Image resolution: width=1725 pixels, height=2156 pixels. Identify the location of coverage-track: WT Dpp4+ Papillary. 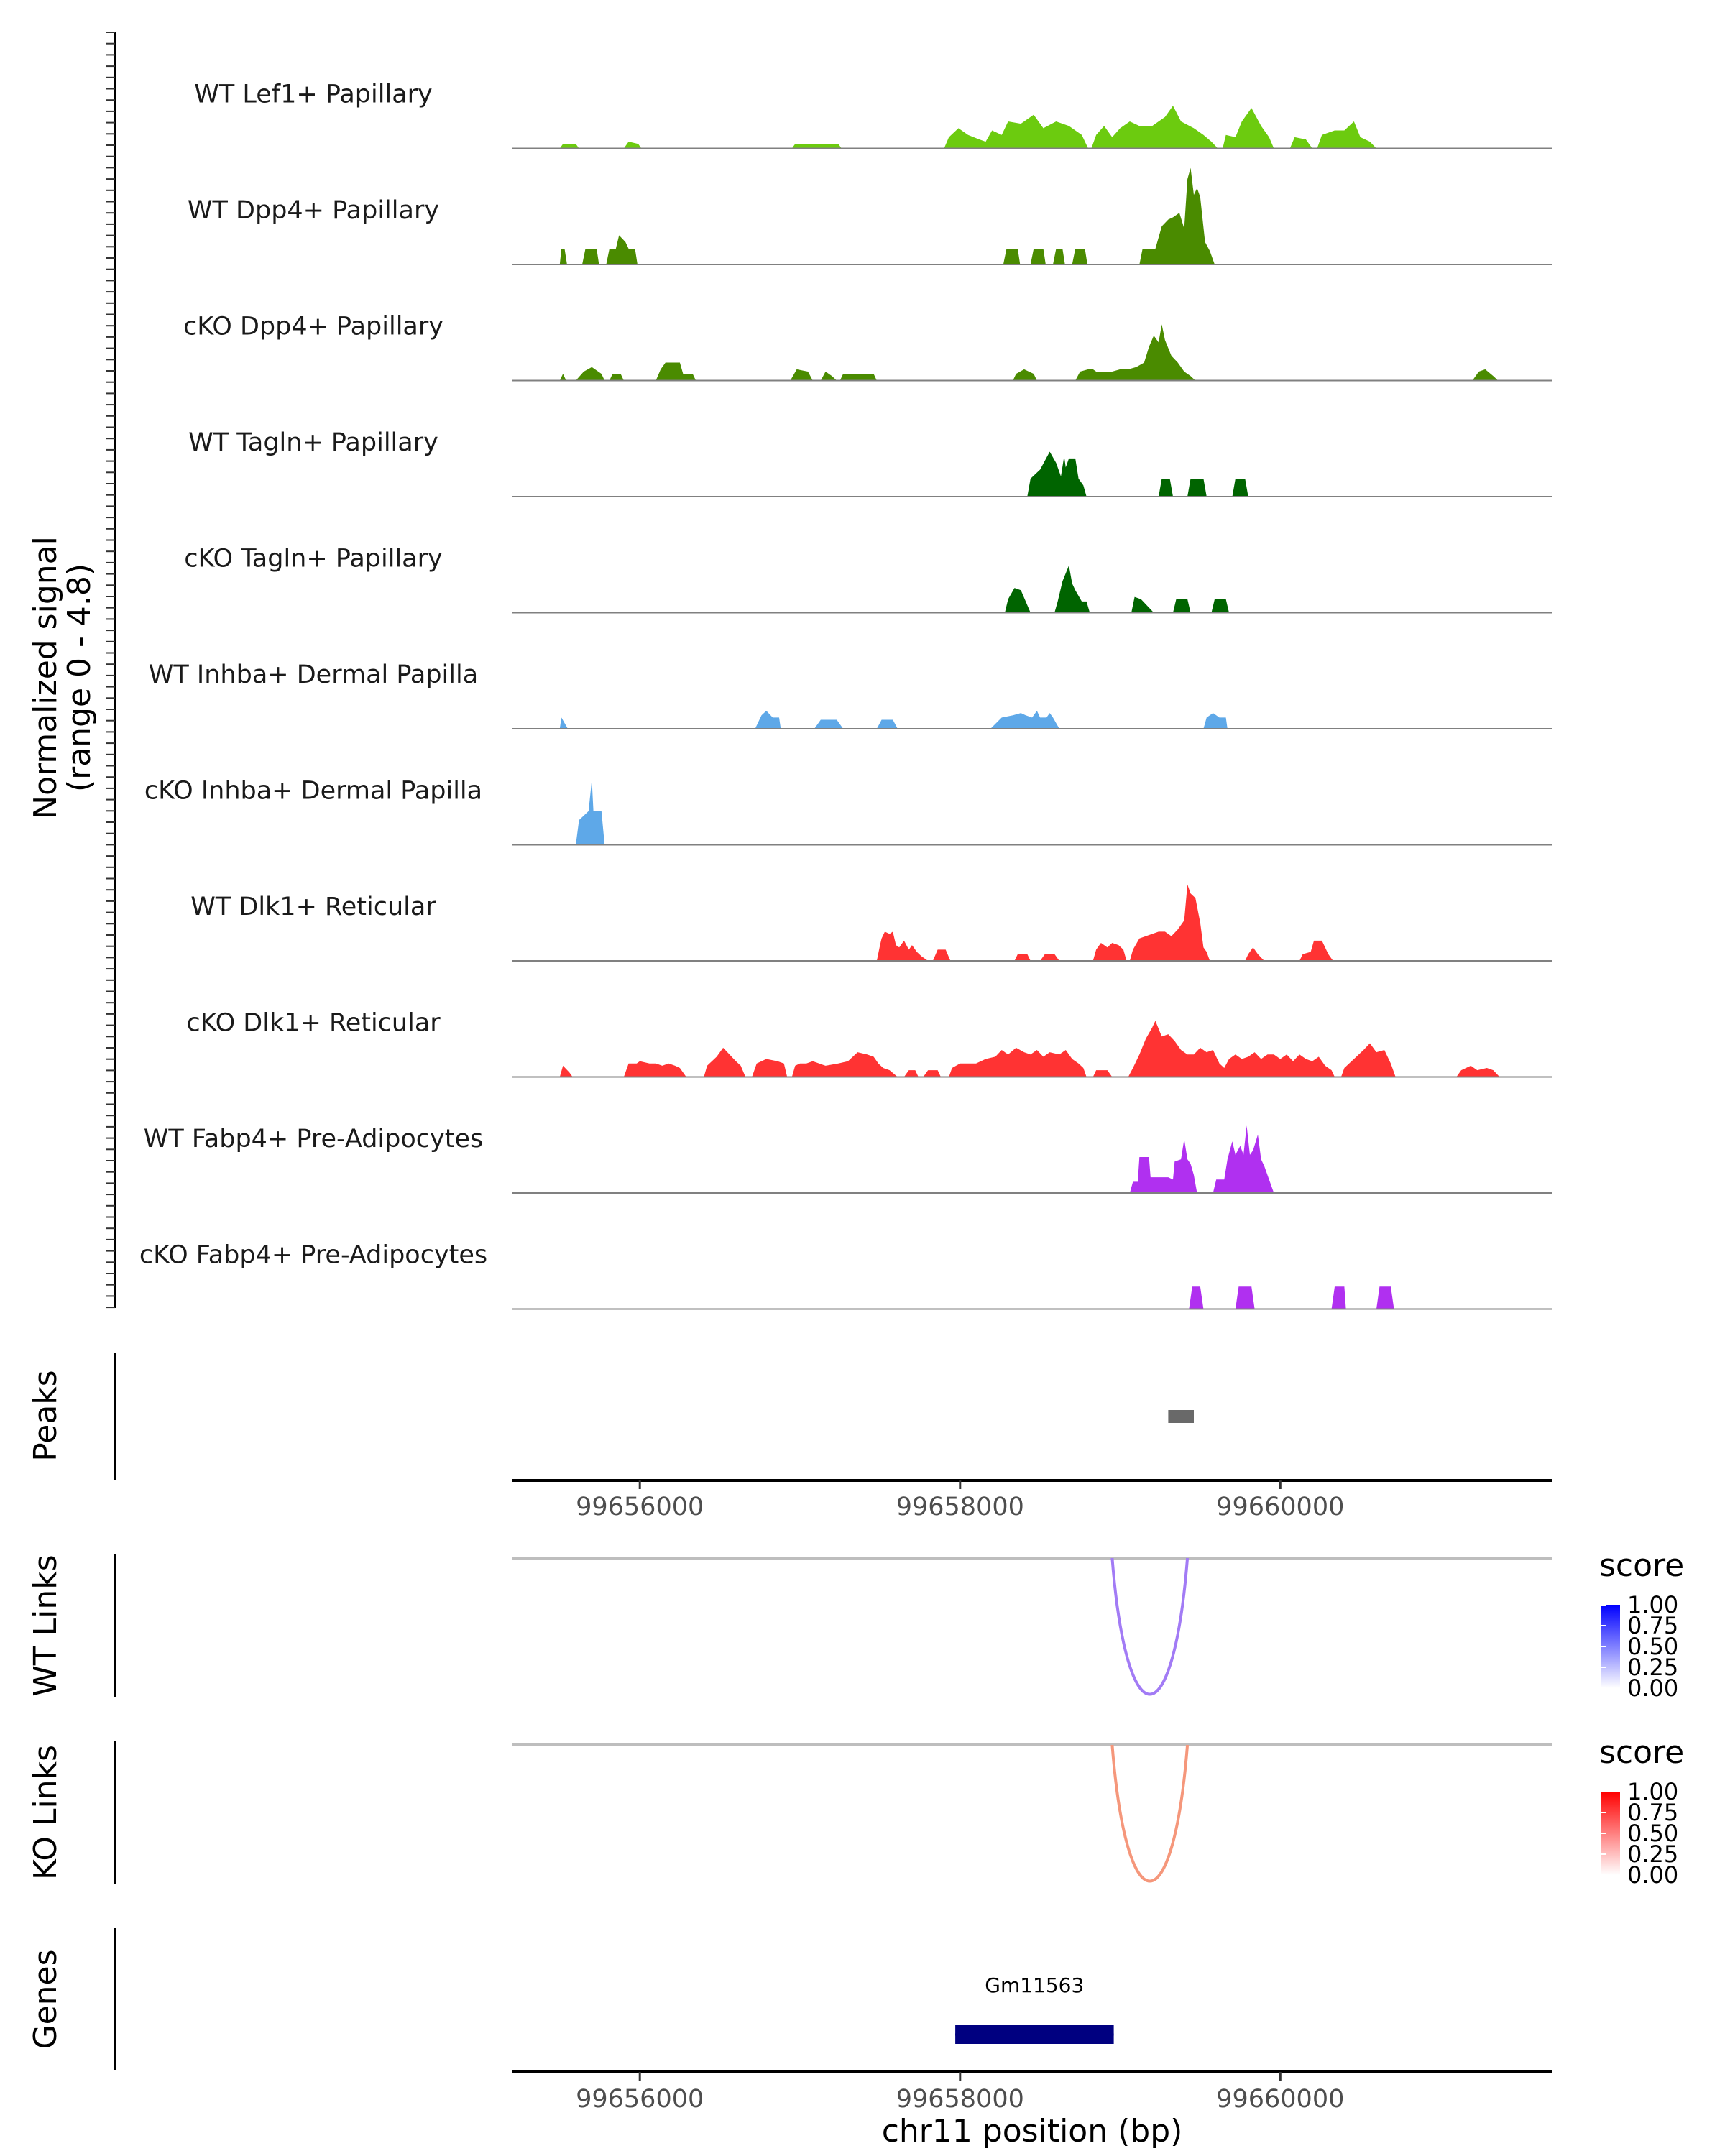
(870, 216).